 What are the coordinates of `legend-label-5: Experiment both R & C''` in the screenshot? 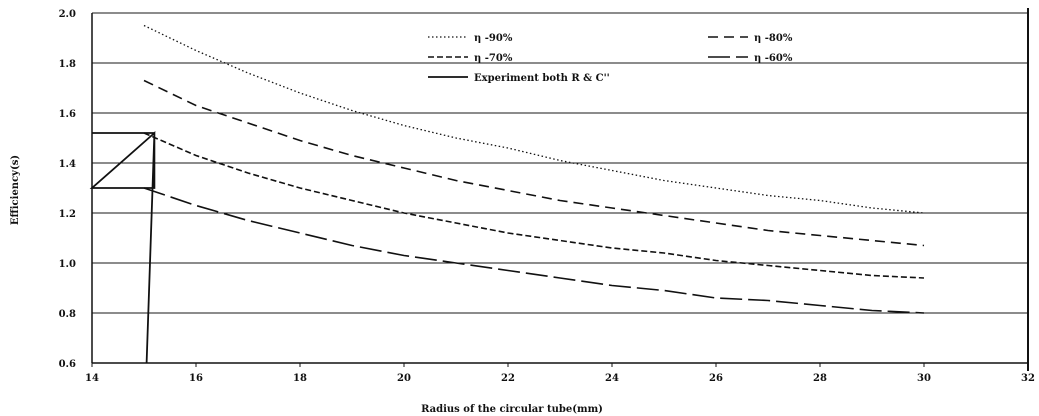 It's located at (542, 78).